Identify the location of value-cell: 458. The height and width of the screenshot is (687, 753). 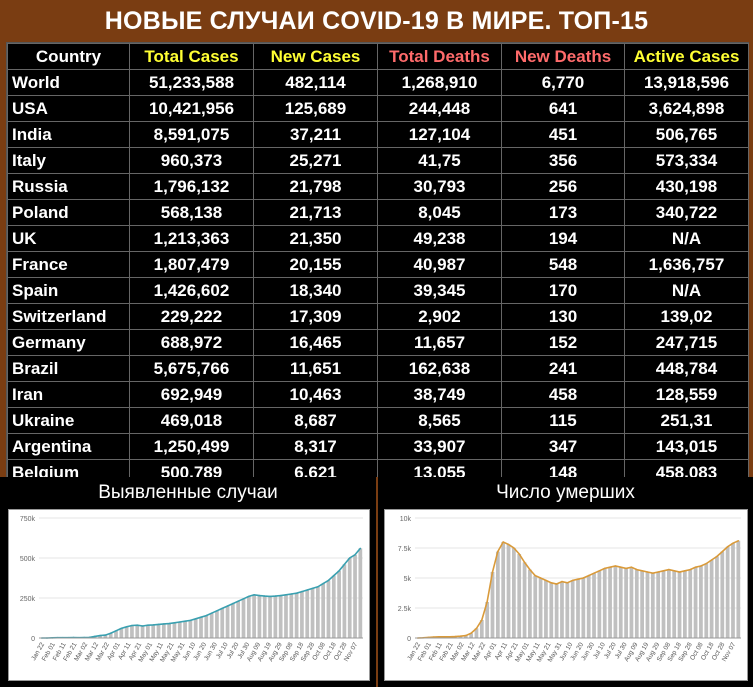
(563, 394).